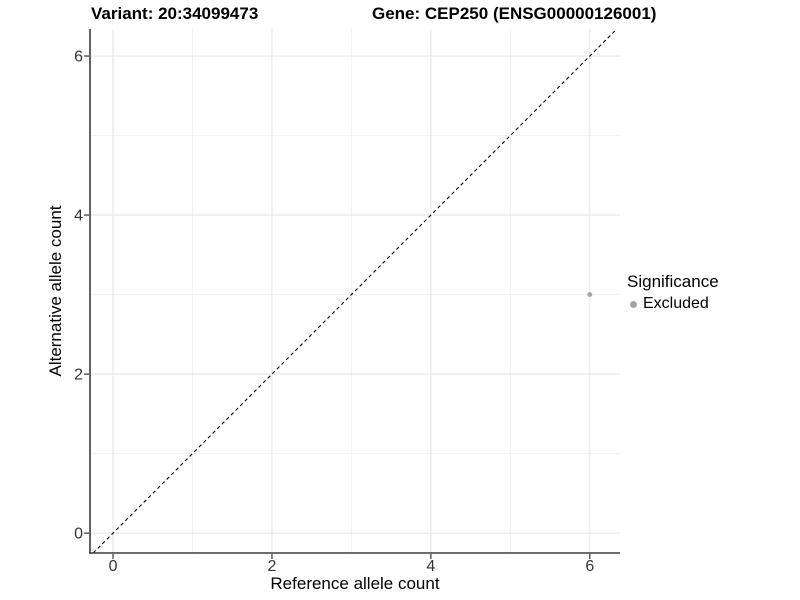  I want to click on y-tick-label: 6, so click(78, 57).